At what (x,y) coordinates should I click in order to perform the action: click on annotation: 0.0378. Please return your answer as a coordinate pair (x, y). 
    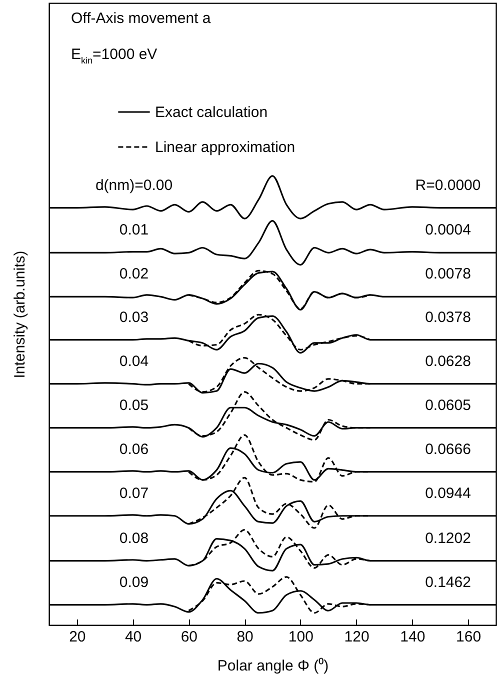
    Looking at the image, I should click on (448, 317).